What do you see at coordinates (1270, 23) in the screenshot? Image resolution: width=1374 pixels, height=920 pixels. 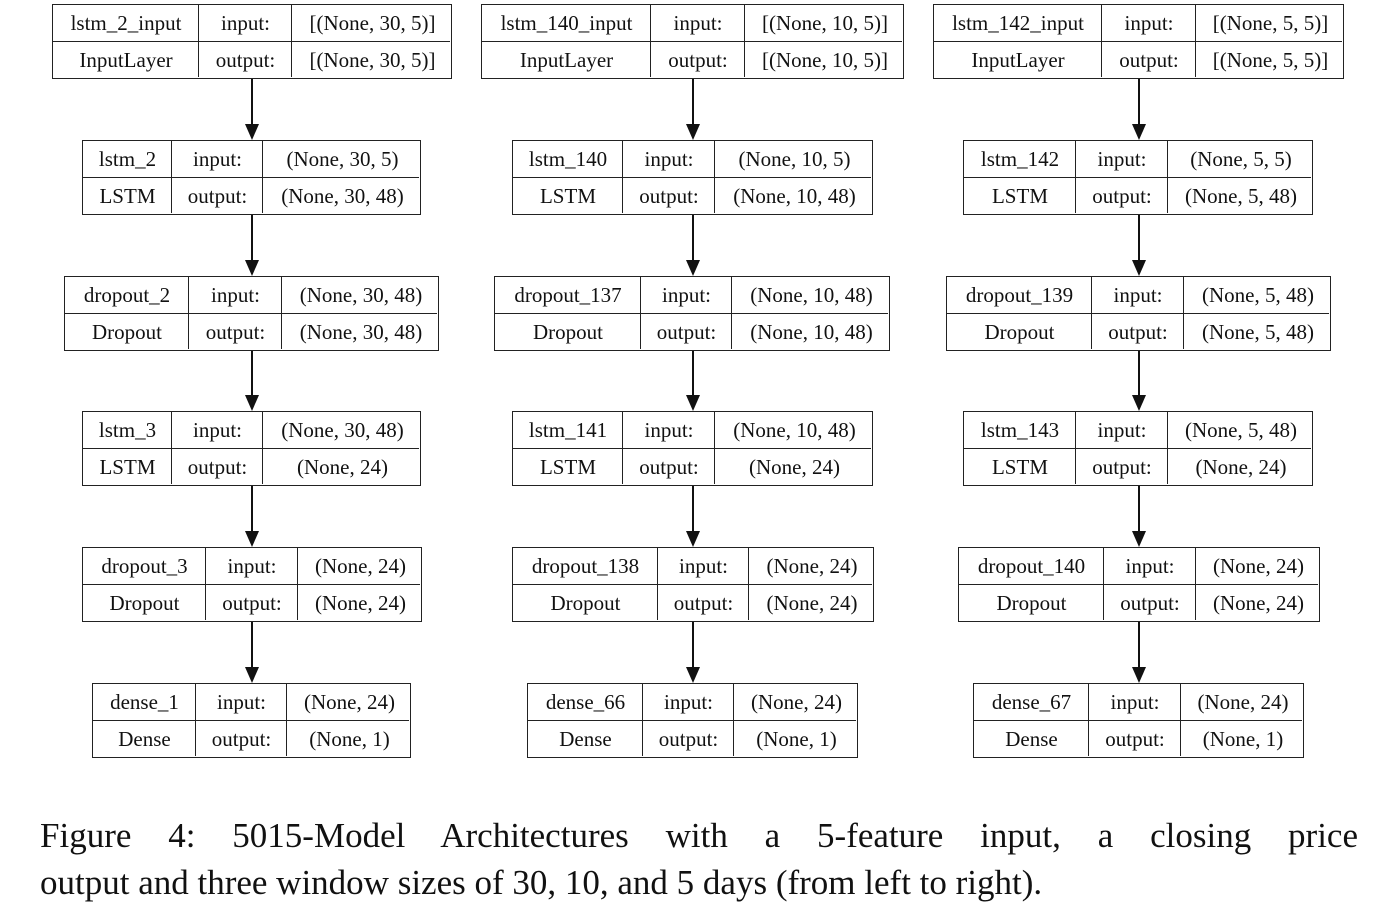 I see `input-shape-value: [(None, 5, 5)]` at bounding box center [1270, 23].